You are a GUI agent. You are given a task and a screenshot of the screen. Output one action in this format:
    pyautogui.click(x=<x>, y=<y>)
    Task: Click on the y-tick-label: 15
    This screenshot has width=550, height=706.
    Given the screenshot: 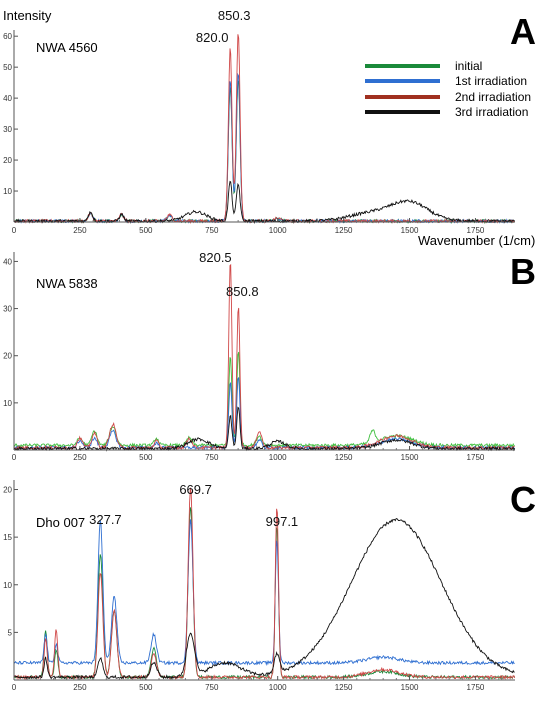 What is the action you would take?
    pyautogui.click(x=7, y=537)
    